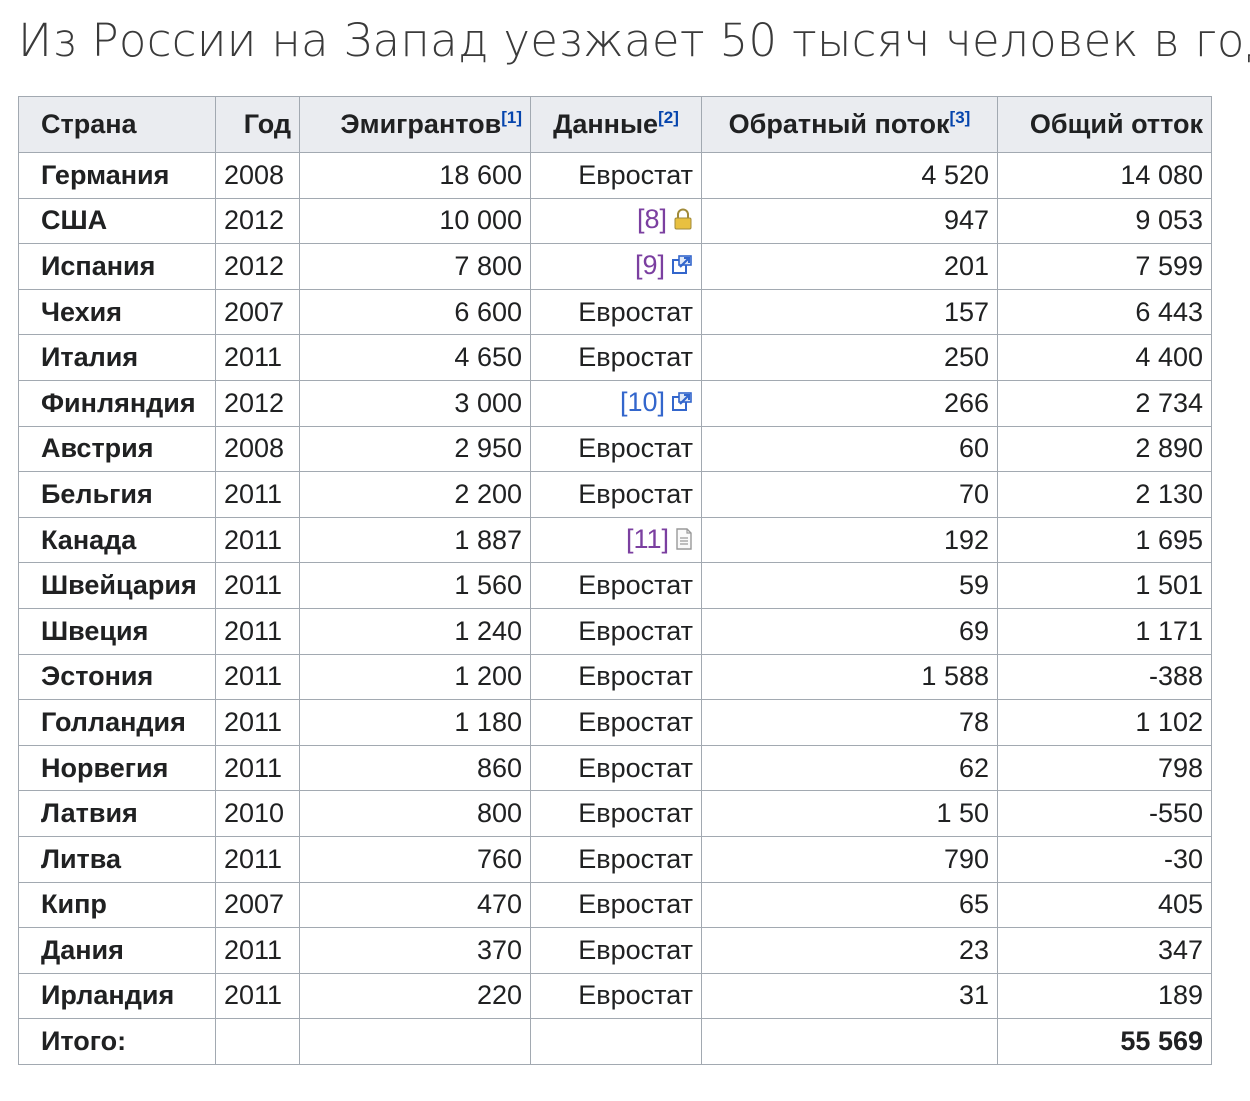 The image size is (1250, 1101). I want to click on cell-emigrants: 2 200, so click(415, 494).